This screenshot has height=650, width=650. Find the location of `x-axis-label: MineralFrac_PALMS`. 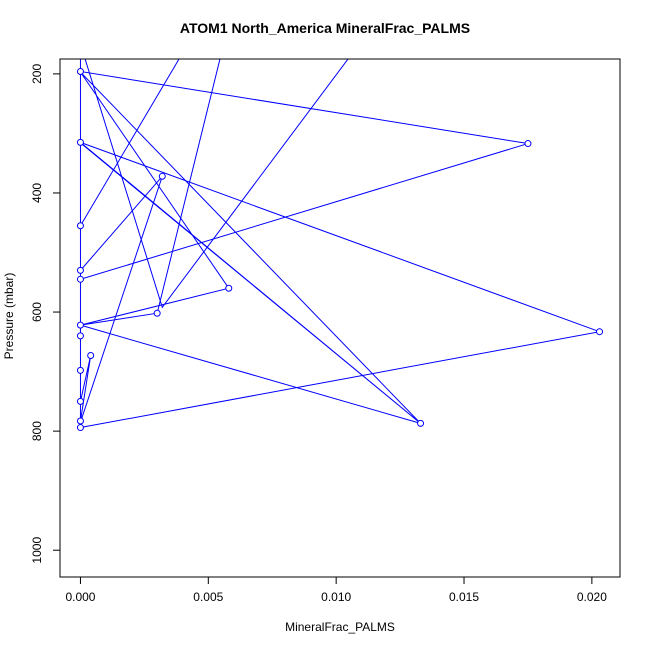

x-axis-label: MineralFrac_PALMS is located at coordinates (340, 627).